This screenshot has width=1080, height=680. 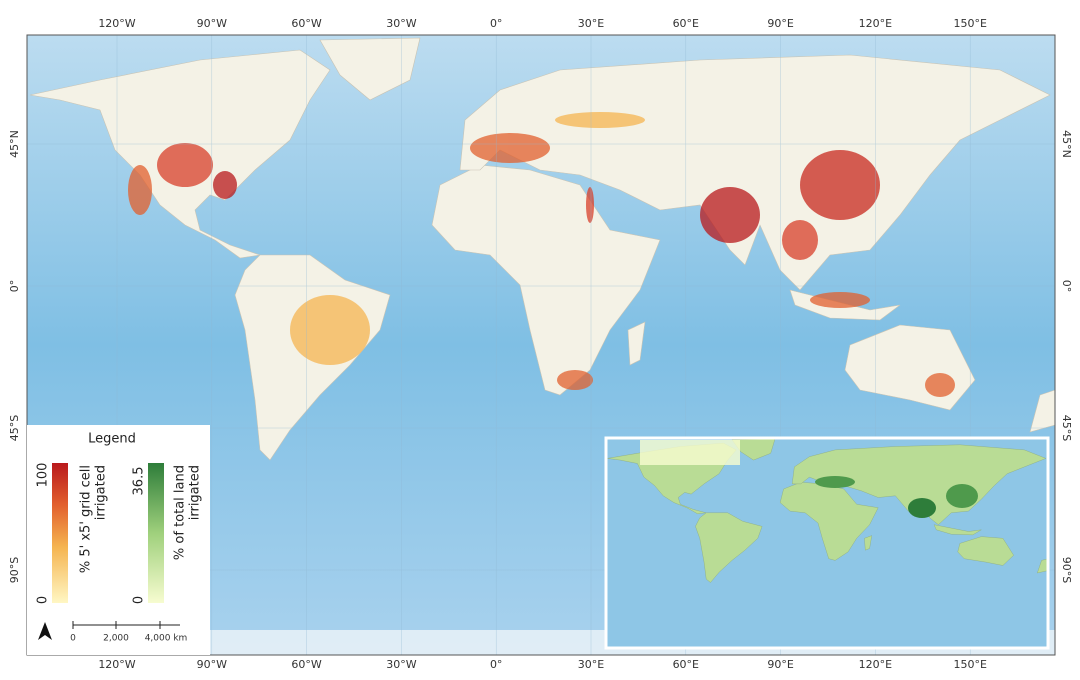 What do you see at coordinates (126, 625) in the screenshot?
I see `scale-bar` at bounding box center [126, 625].